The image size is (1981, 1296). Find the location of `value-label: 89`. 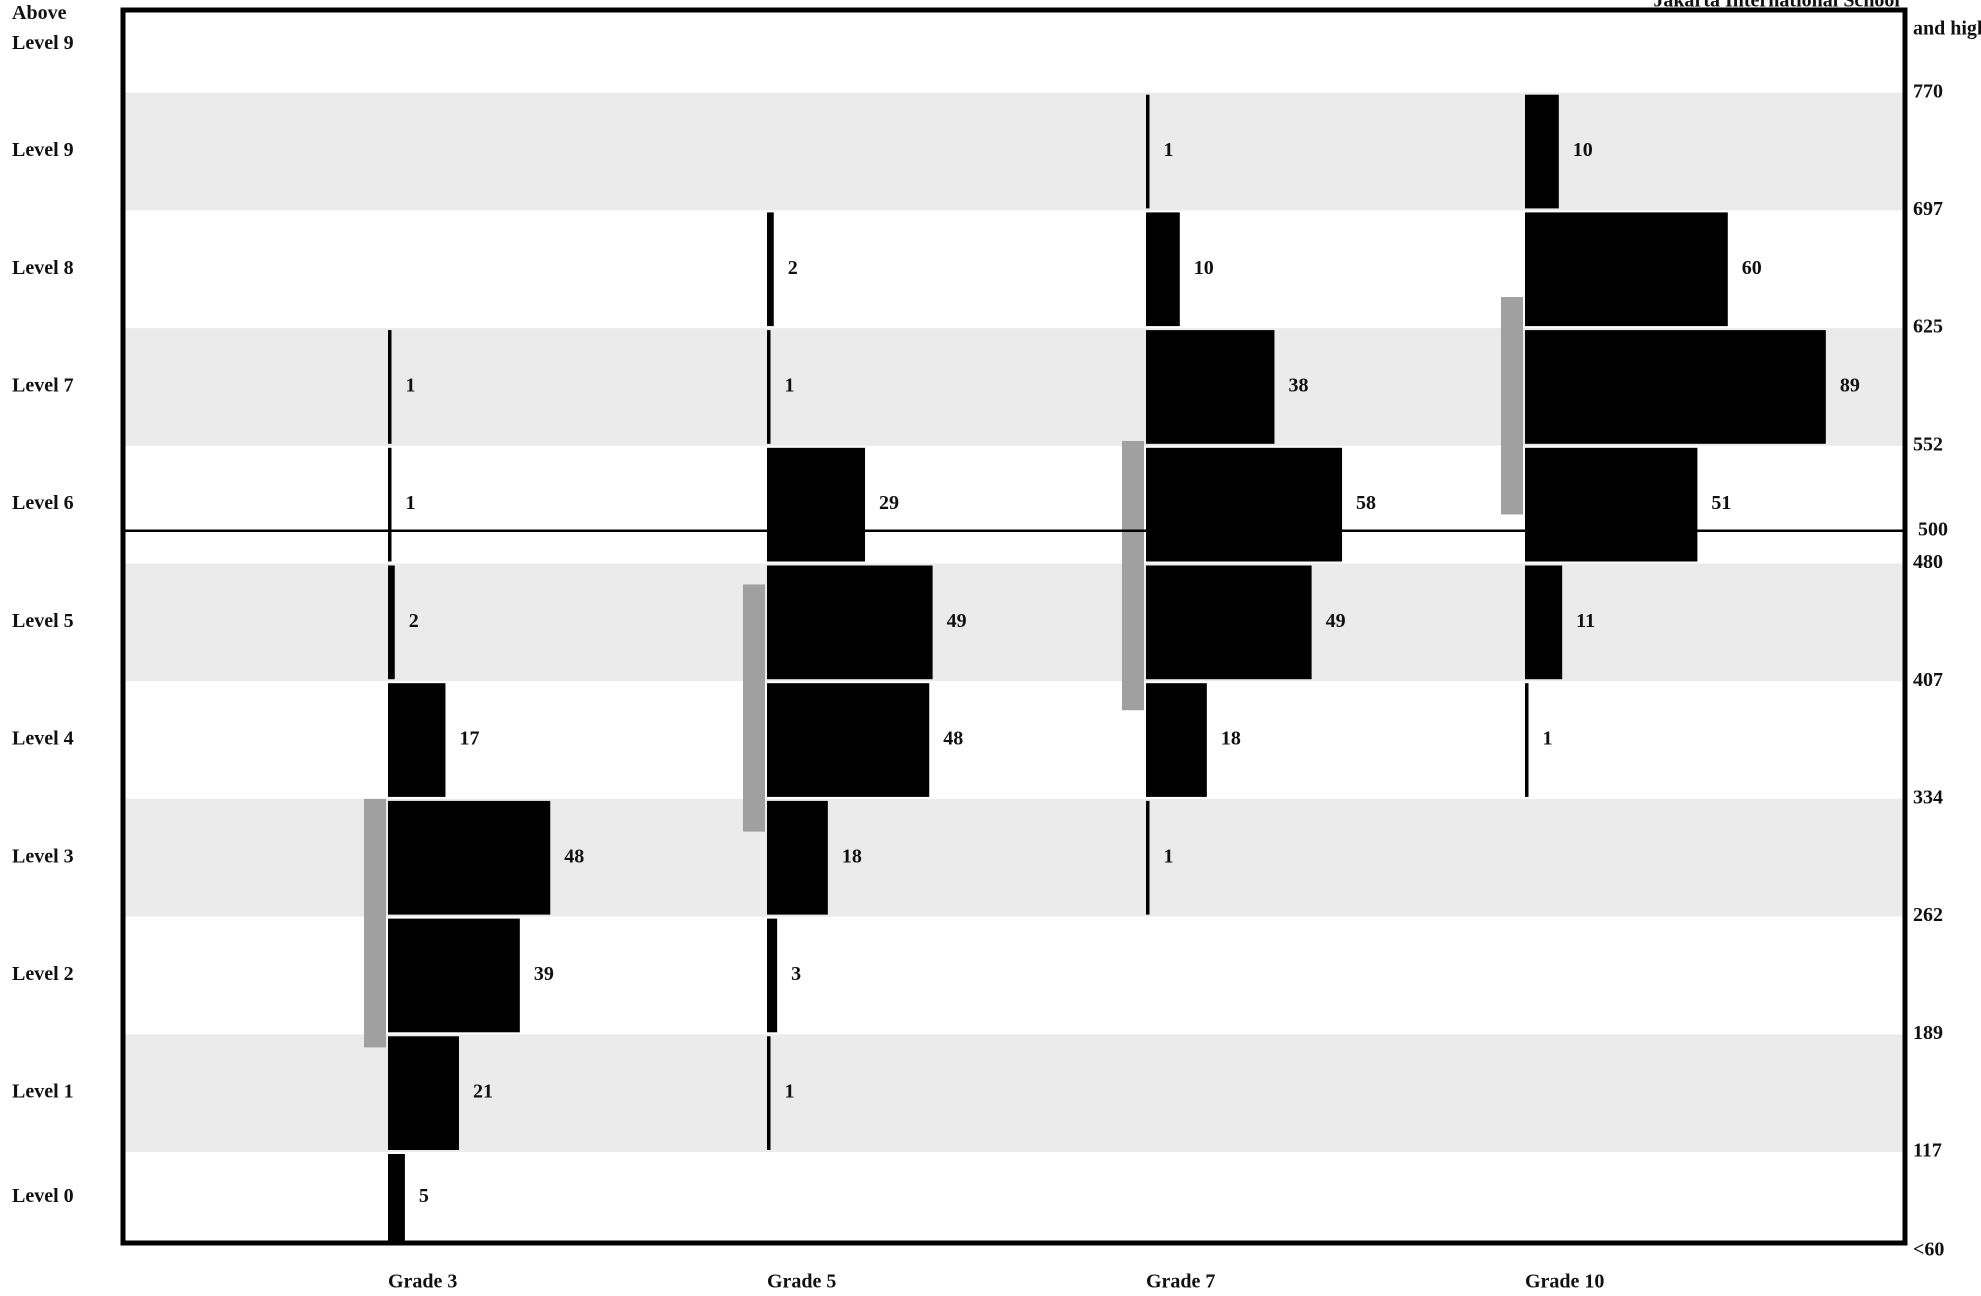

value-label: 89 is located at coordinates (1850, 386).